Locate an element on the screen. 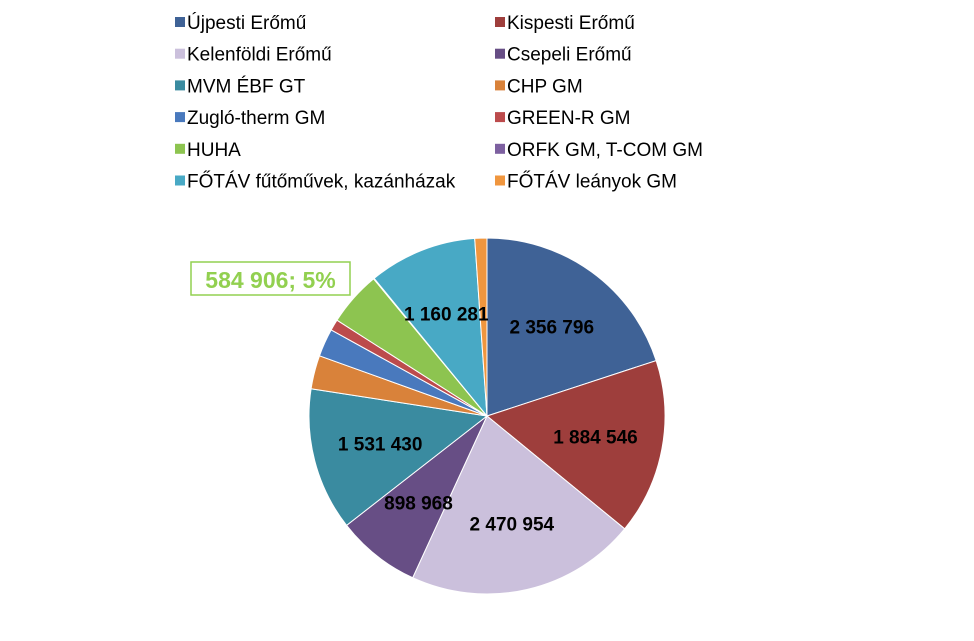  legend-item-kelenfoldi-eromu: Kelenföldi Erőmű is located at coordinates (253, 55).